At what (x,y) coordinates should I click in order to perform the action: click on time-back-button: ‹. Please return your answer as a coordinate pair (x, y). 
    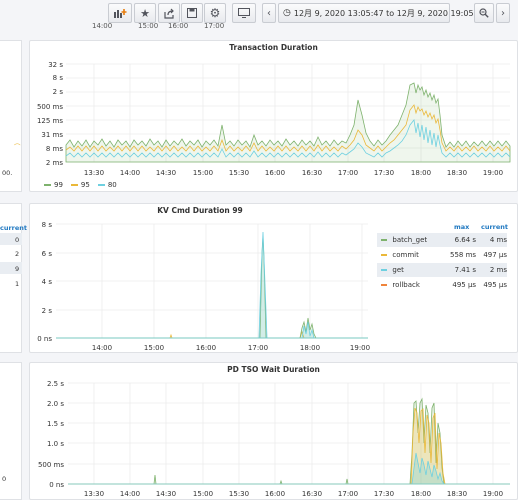
    Looking at the image, I should click on (269, 13).